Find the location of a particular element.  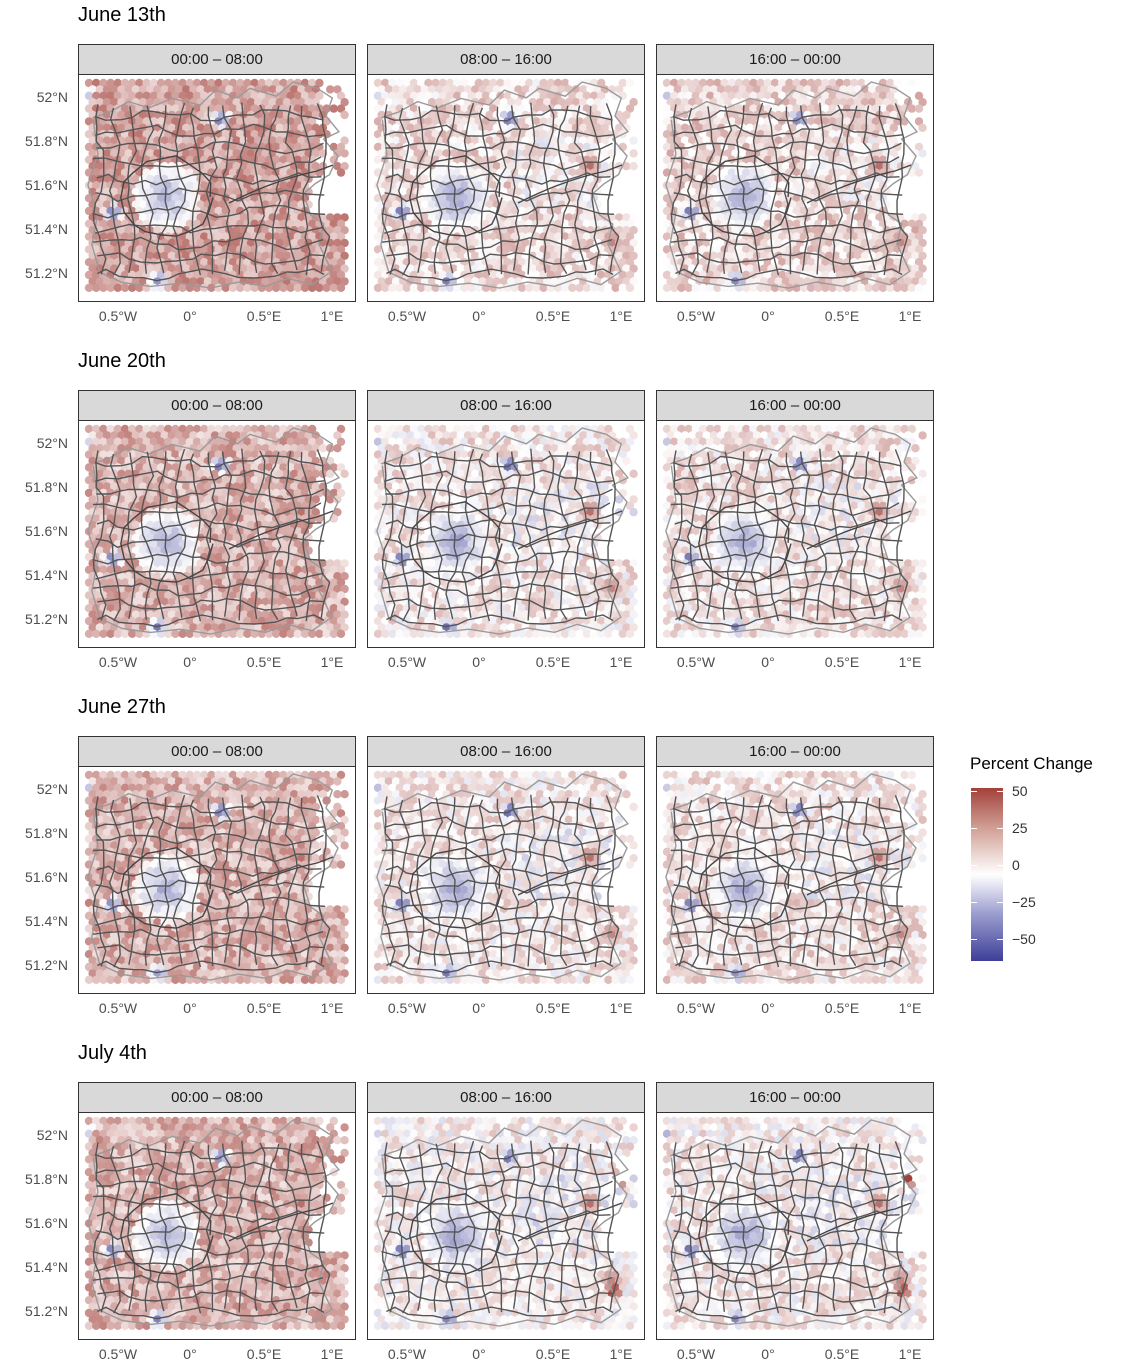

y-tick-label: 51.4°N is located at coordinates (46, 575).